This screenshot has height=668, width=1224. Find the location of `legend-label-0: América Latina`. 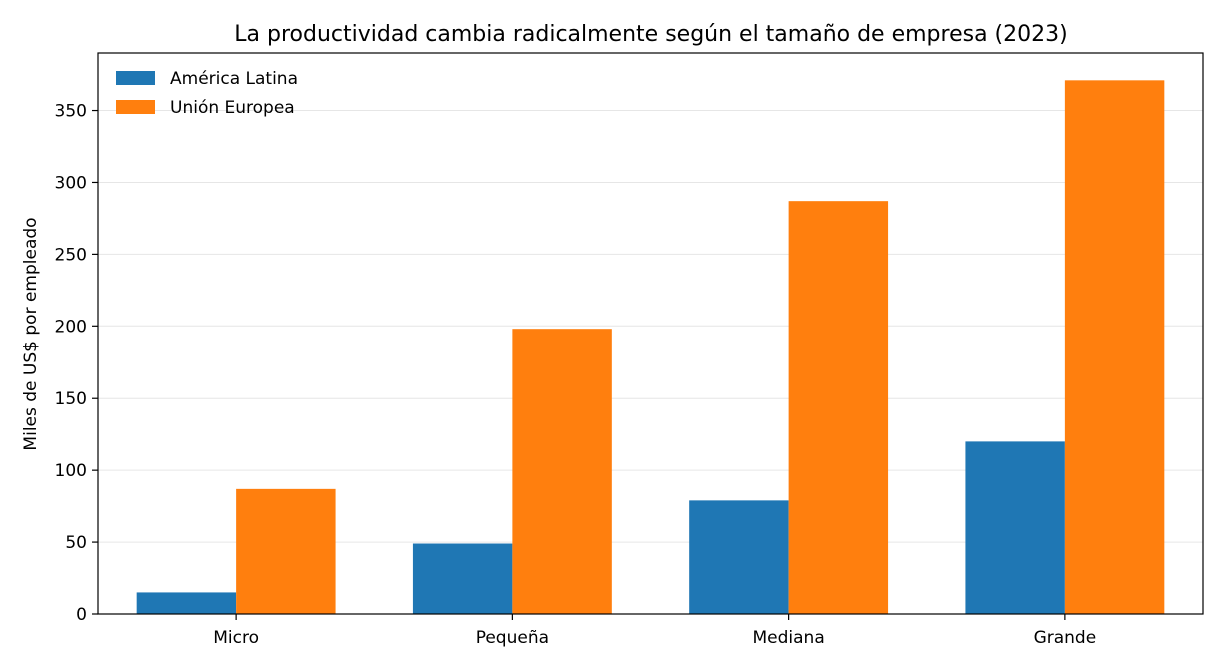

legend-label-0: América Latina is located at coordinates (234, 79).